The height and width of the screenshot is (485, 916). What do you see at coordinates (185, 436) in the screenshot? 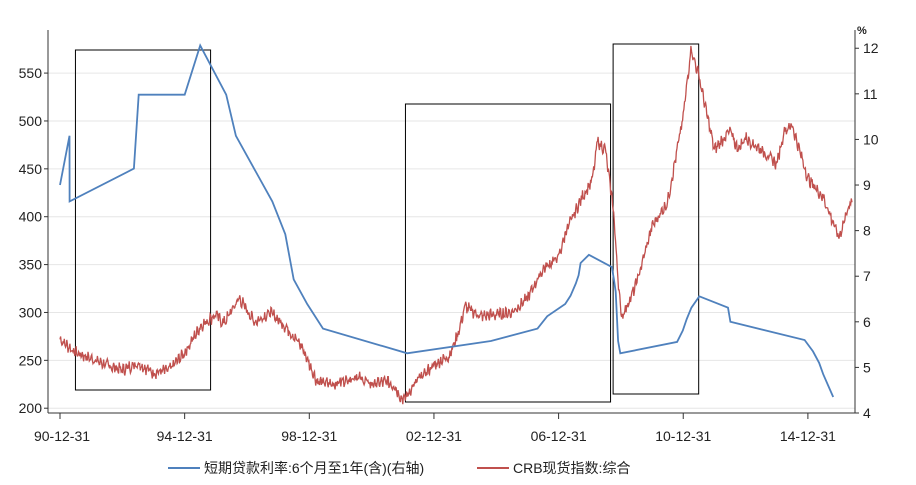
I see `x-tick-label: 94-12-31` at bounding box center [185, 436].